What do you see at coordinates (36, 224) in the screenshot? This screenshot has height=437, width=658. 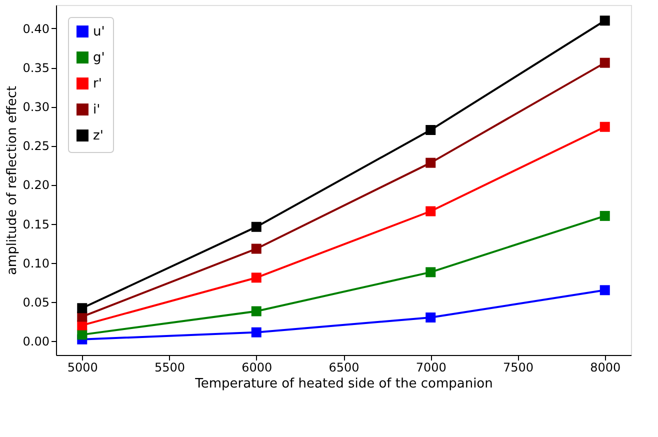 I see `y-tick-label: 0.15` at bounding box center [36, 224].